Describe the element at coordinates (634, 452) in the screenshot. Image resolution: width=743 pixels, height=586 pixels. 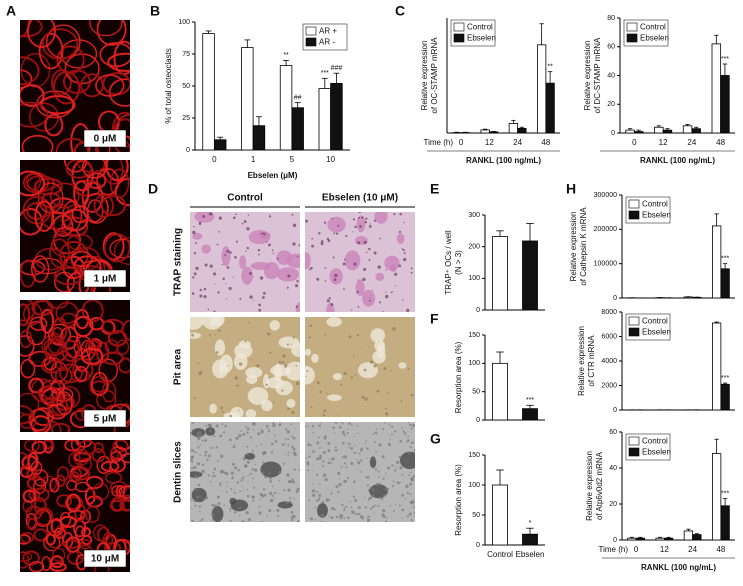
I see `legend-swatch` at that location.